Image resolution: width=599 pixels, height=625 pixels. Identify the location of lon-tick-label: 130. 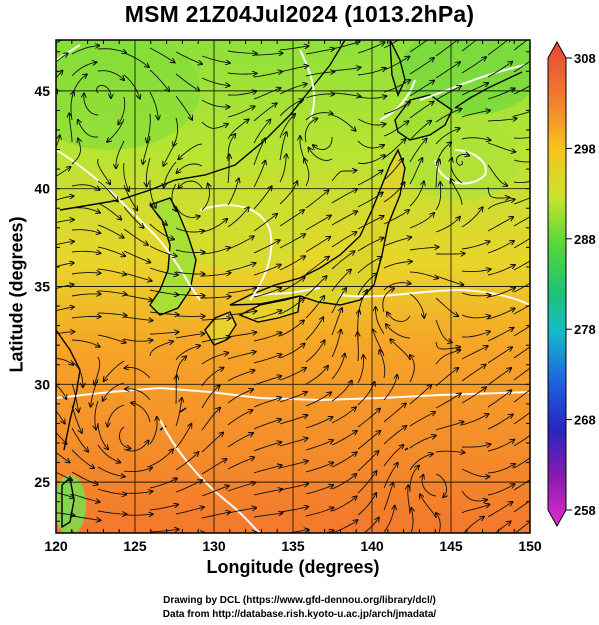
(214, 546).